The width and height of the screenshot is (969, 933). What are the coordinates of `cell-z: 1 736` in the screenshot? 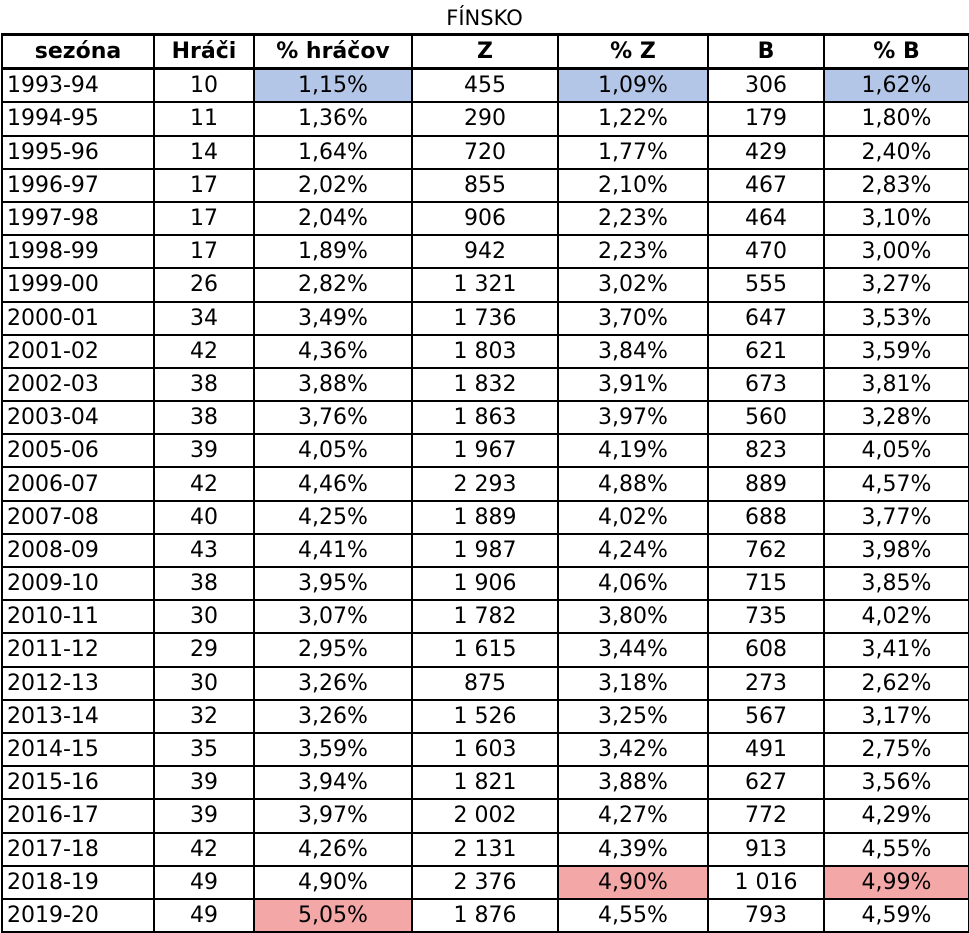 It's located at (485, 318).